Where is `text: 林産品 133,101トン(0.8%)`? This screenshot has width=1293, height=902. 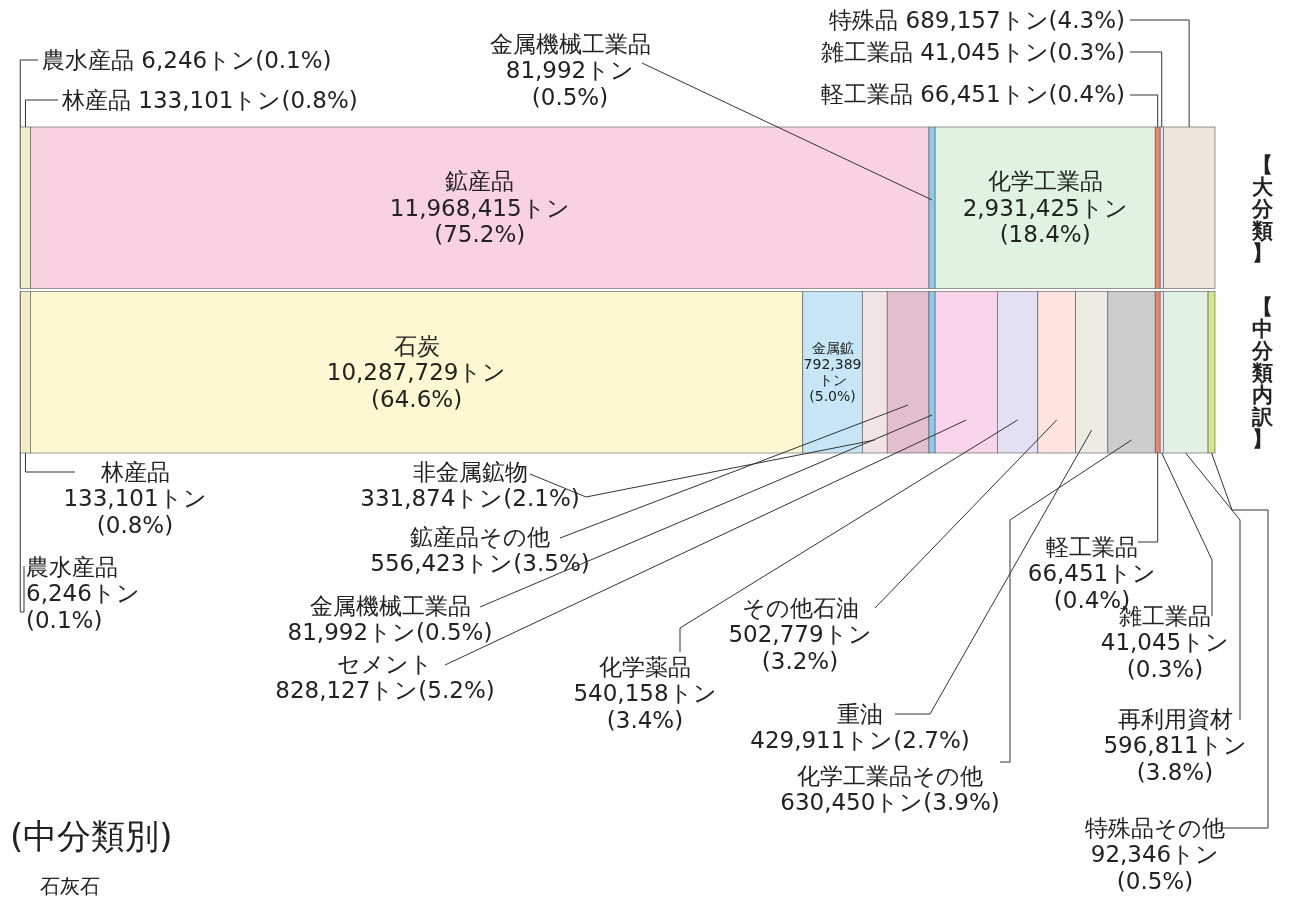 text: 林産品 133,101トン(0.8%) is located at coordinates (210, 100).